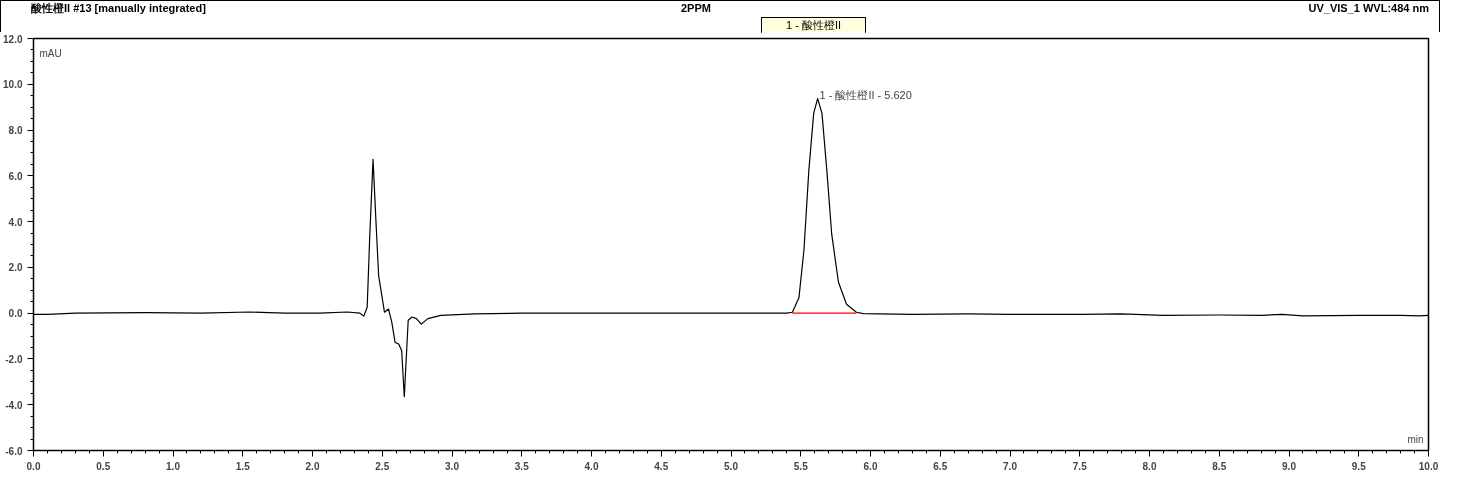 This screenshot has width=1461, height=484. Describe the element at coordinates (118, 8) in the screenshot. I see `chart-title: 酸性橙II #13 [manually integrated]` at that location.